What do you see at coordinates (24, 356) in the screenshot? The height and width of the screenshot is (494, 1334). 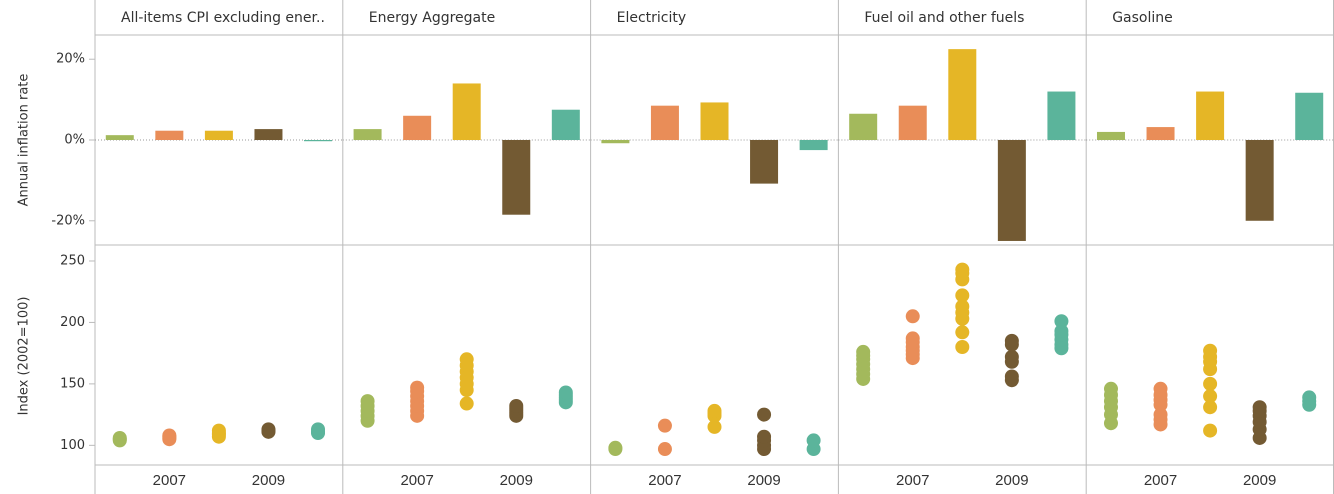 I see `y-axis-title: Index (2002=100)` at bounding box center [24, 356].